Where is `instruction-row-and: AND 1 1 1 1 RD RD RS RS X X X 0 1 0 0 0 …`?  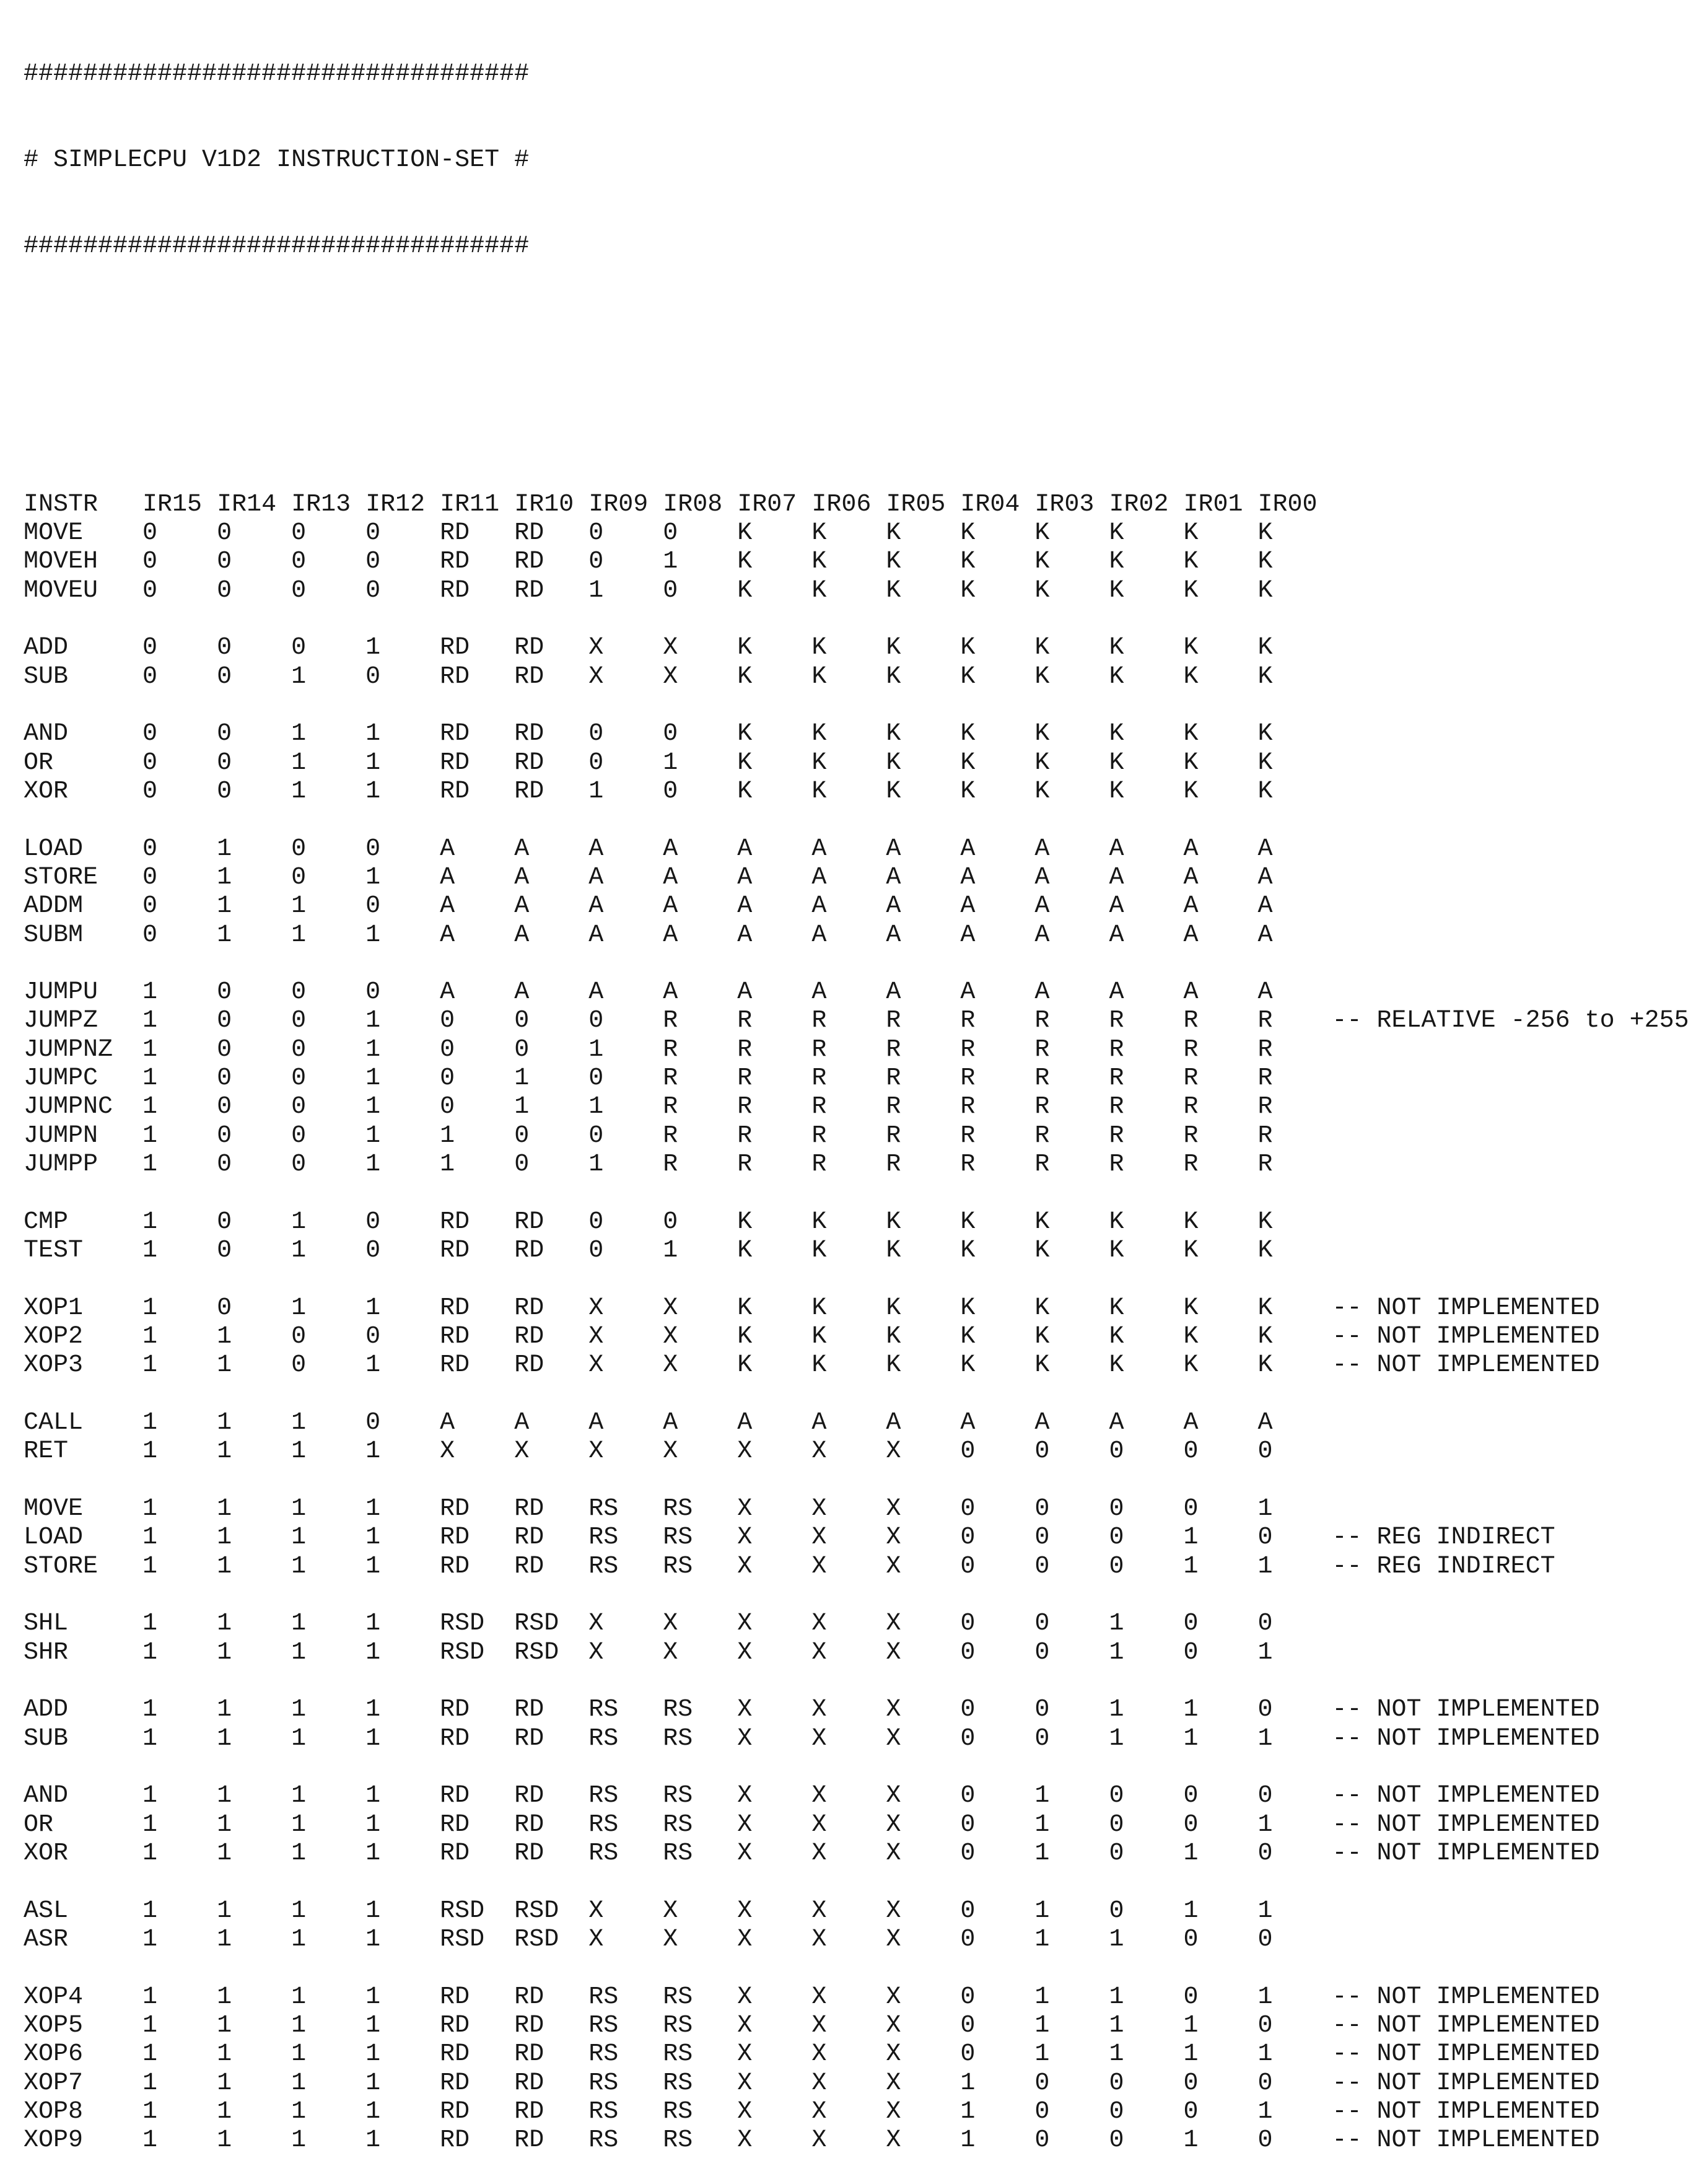 instruction-row-and: AND 1 1 1 1 RD RD RS RS X X X 0 1 0 0 0 … is located at coordinates (860, 1796).